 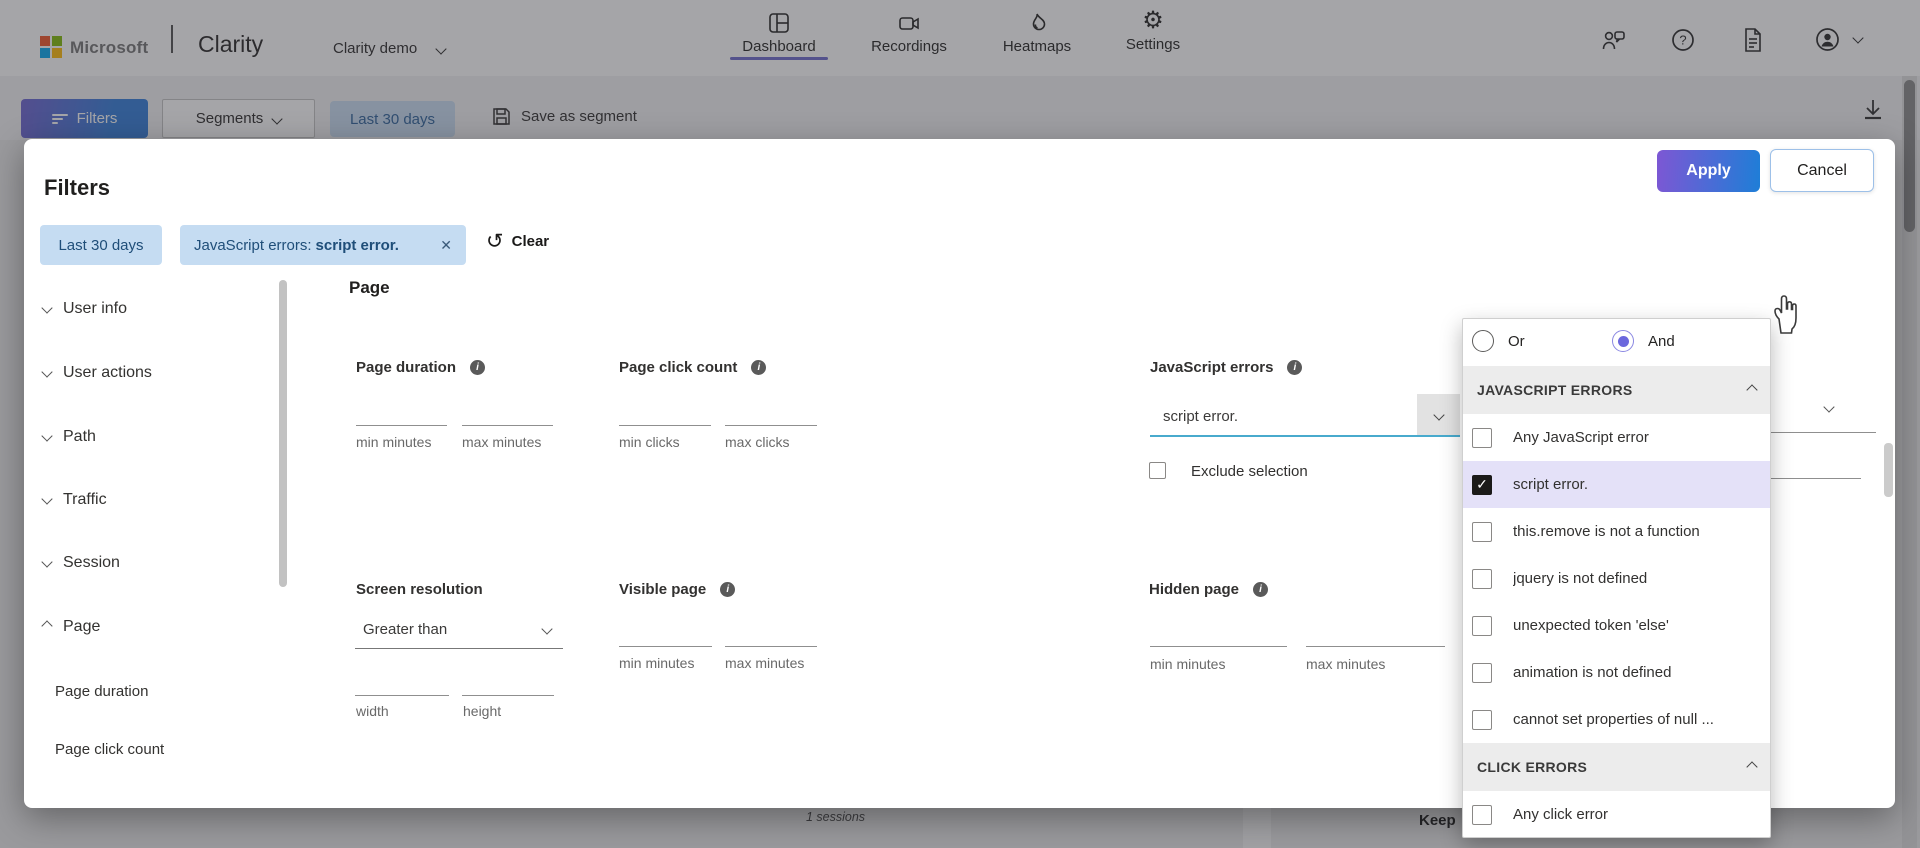 What do you see at coordinates (1616, 767) in the screenshot?
I see `click-errors-group-header: CLICK ERRORS` at bounding box center [1616, 767].